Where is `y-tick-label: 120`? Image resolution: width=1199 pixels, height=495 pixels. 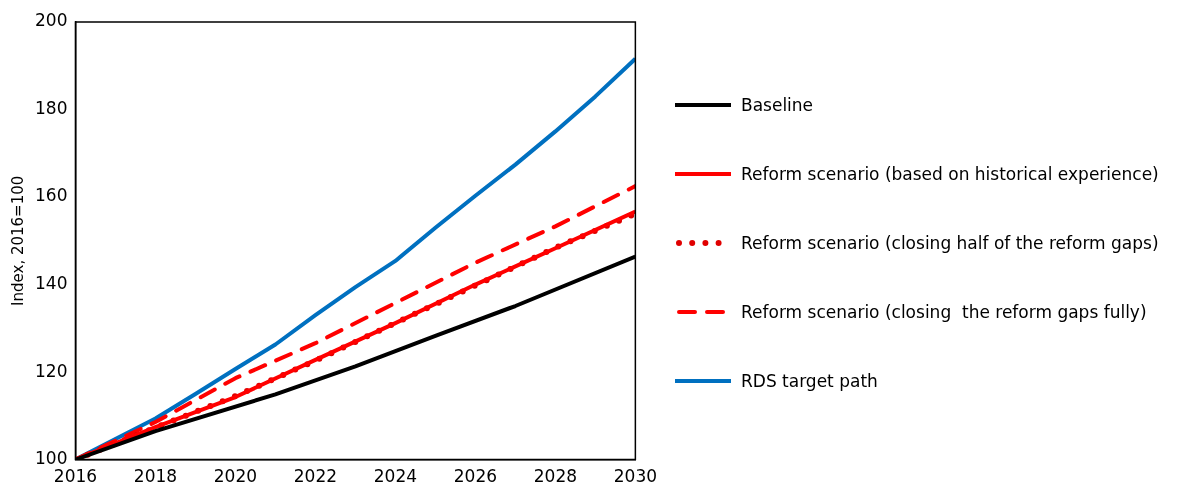 y-tick-label: 120 is located at coordinates (51, 370).